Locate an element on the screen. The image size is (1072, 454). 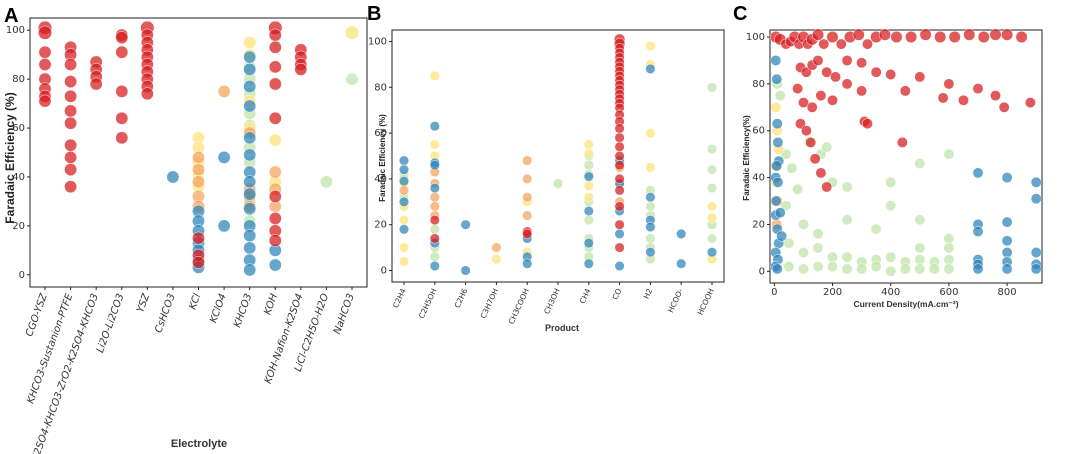
x-category-label: C2H5OH is located at coordinates (428, 303).